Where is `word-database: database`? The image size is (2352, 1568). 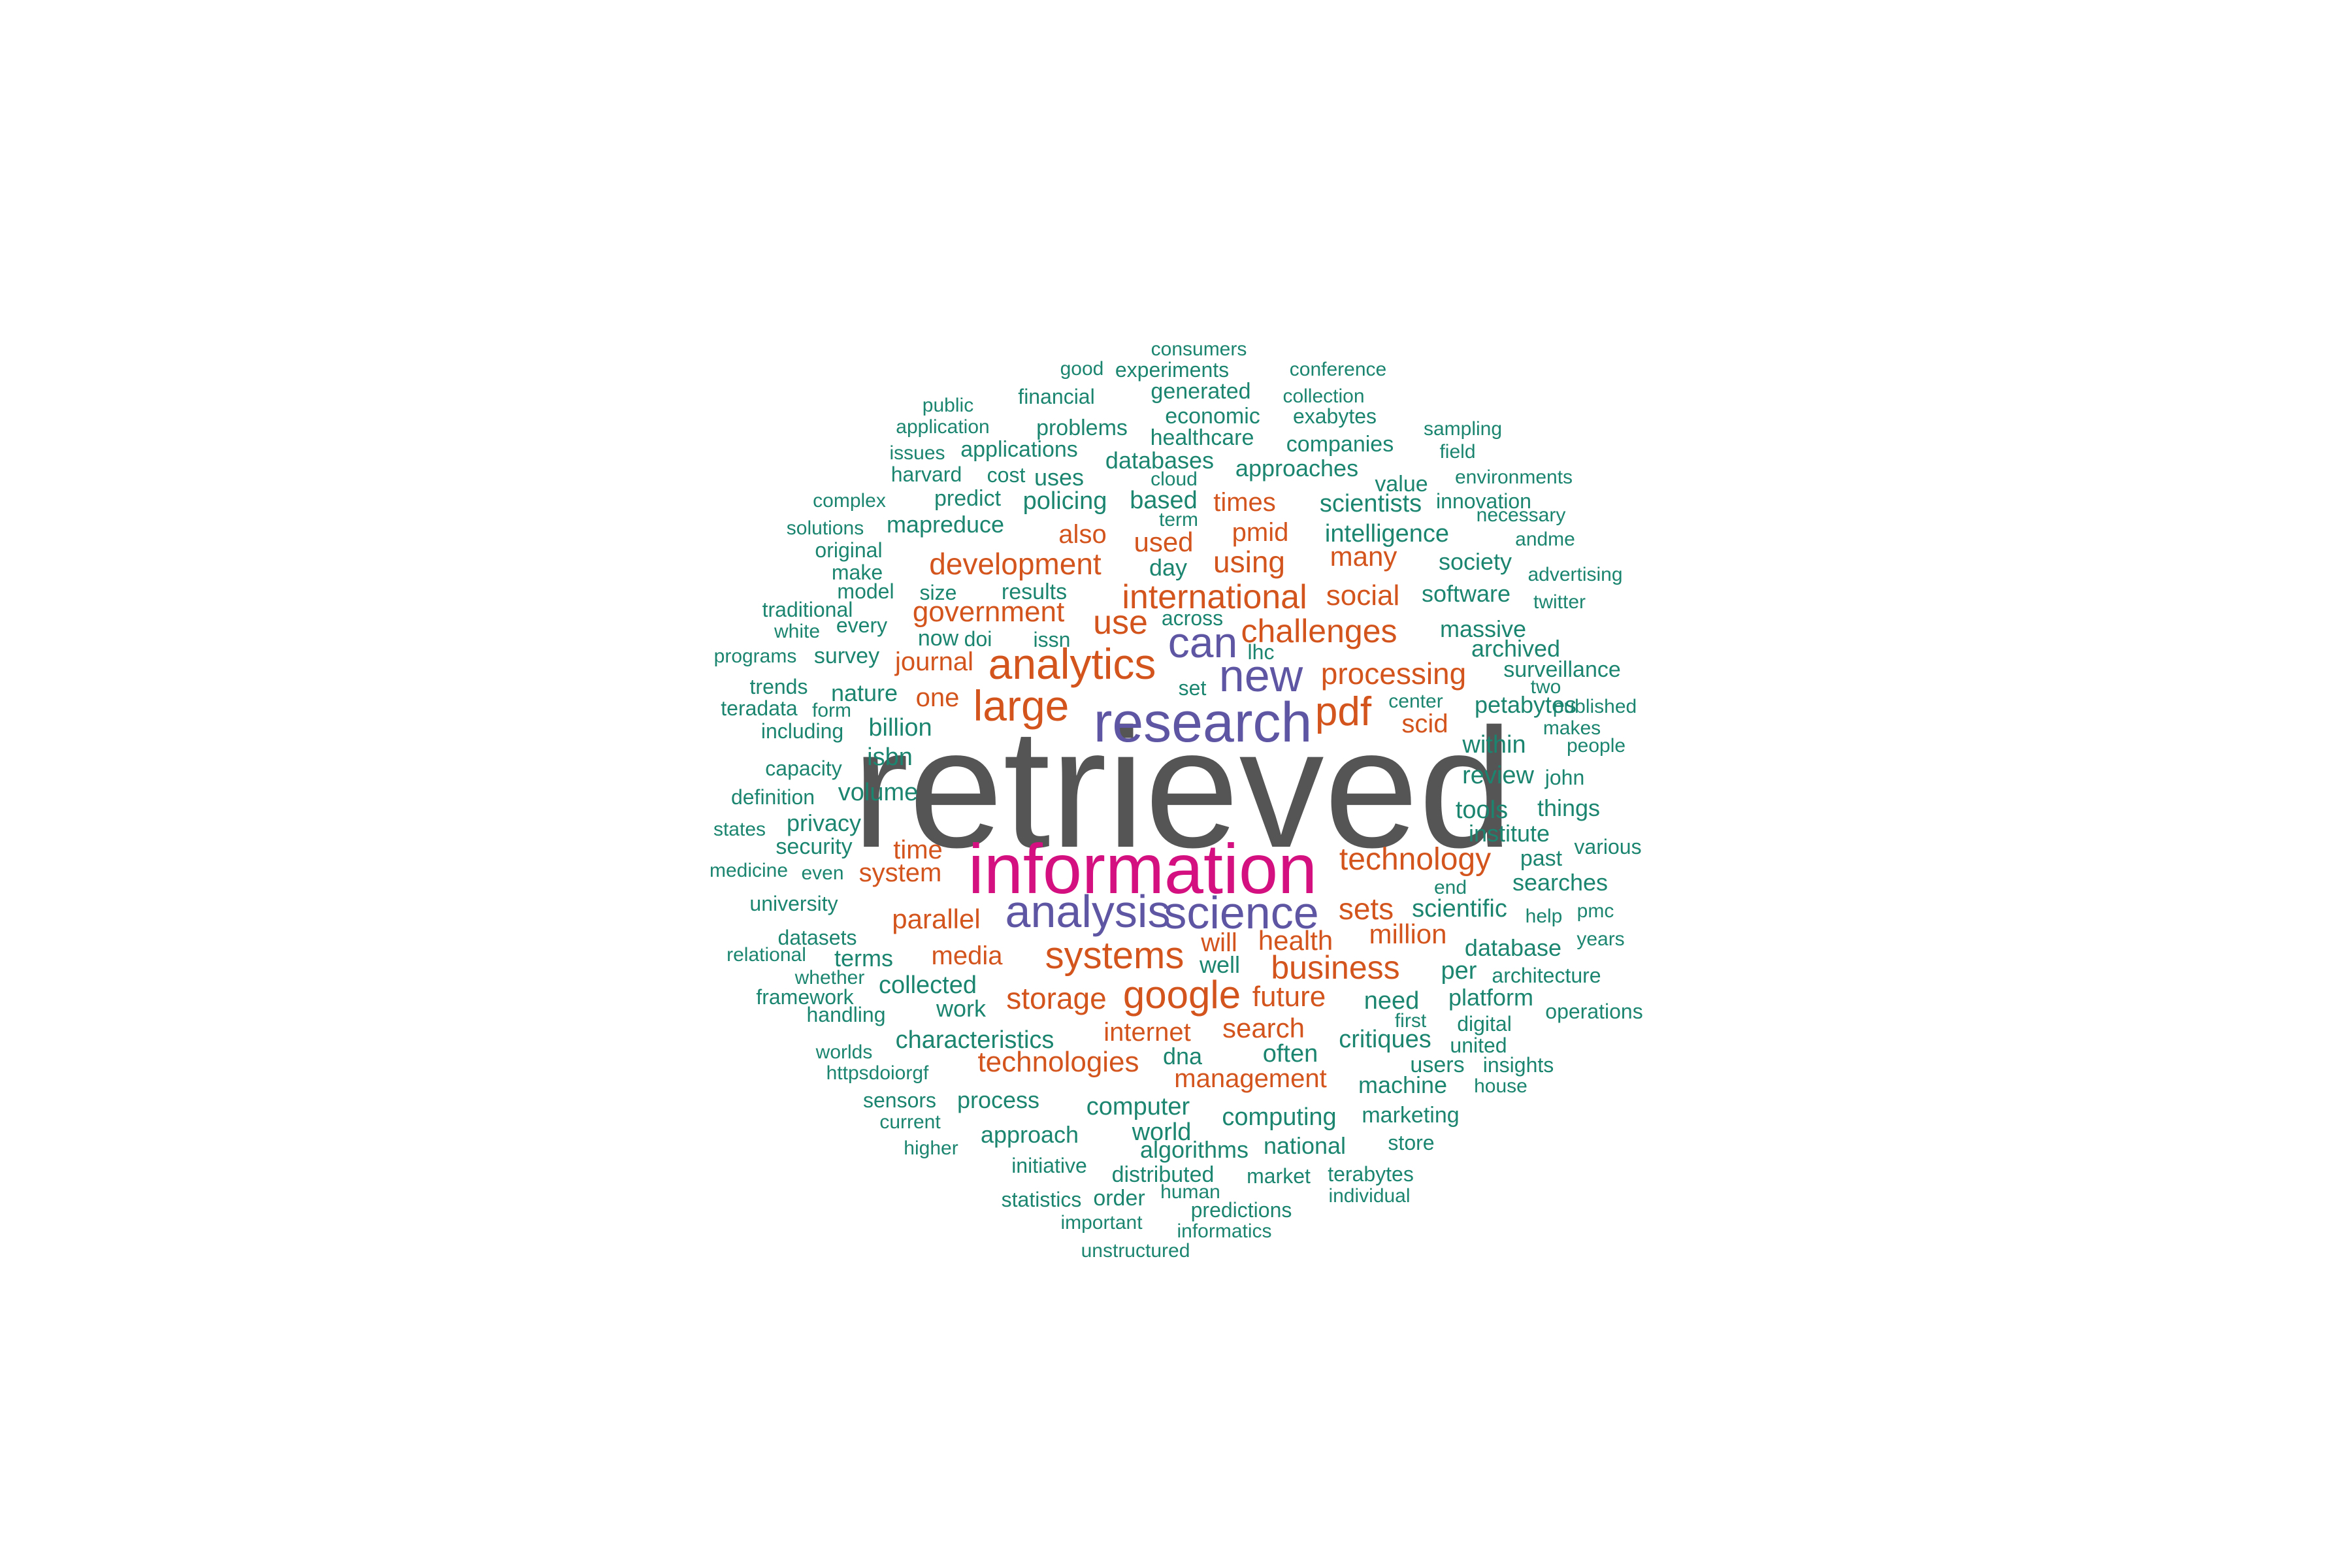 word-database: database is located at coordinates (1513, 947).